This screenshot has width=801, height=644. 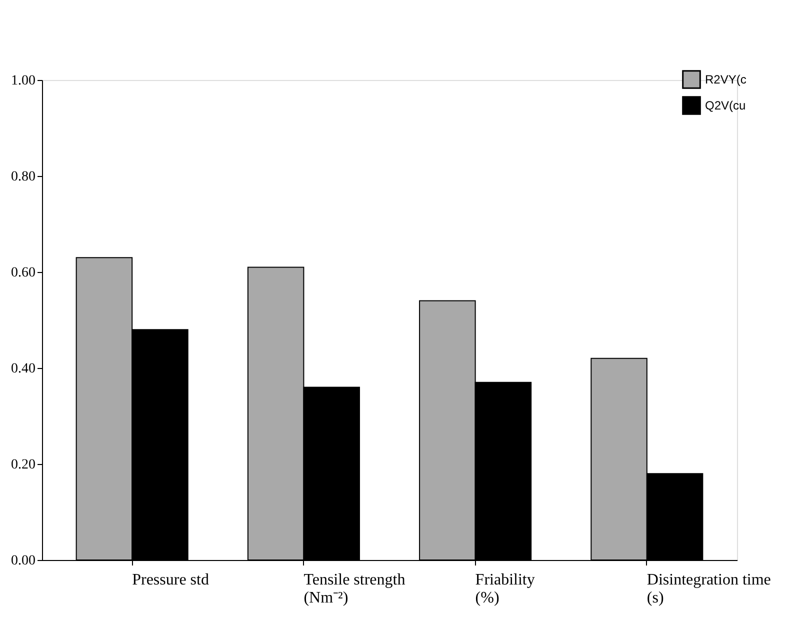 What do you see at coordinates (23, 369) in the screenshot?
I see `y-tick-label: 0.40` at bounding box center [23, 369].